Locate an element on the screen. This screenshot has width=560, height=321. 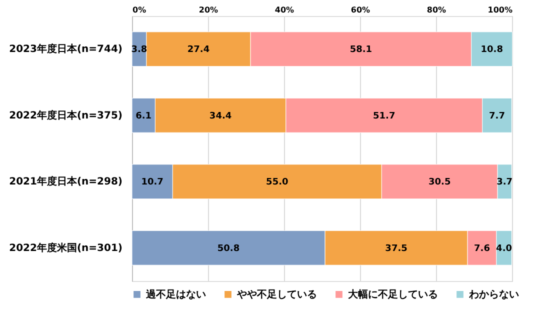
x-tick-label: 0% is located at coordinates (139, 10).